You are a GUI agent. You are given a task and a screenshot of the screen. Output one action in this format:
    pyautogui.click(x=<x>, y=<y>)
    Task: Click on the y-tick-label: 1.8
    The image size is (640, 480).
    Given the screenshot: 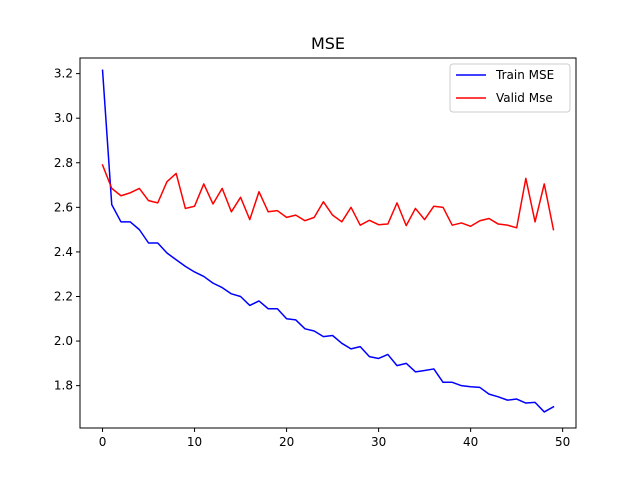 What is the action you would take?
    pyautogui.click(x=63, y=386)
    